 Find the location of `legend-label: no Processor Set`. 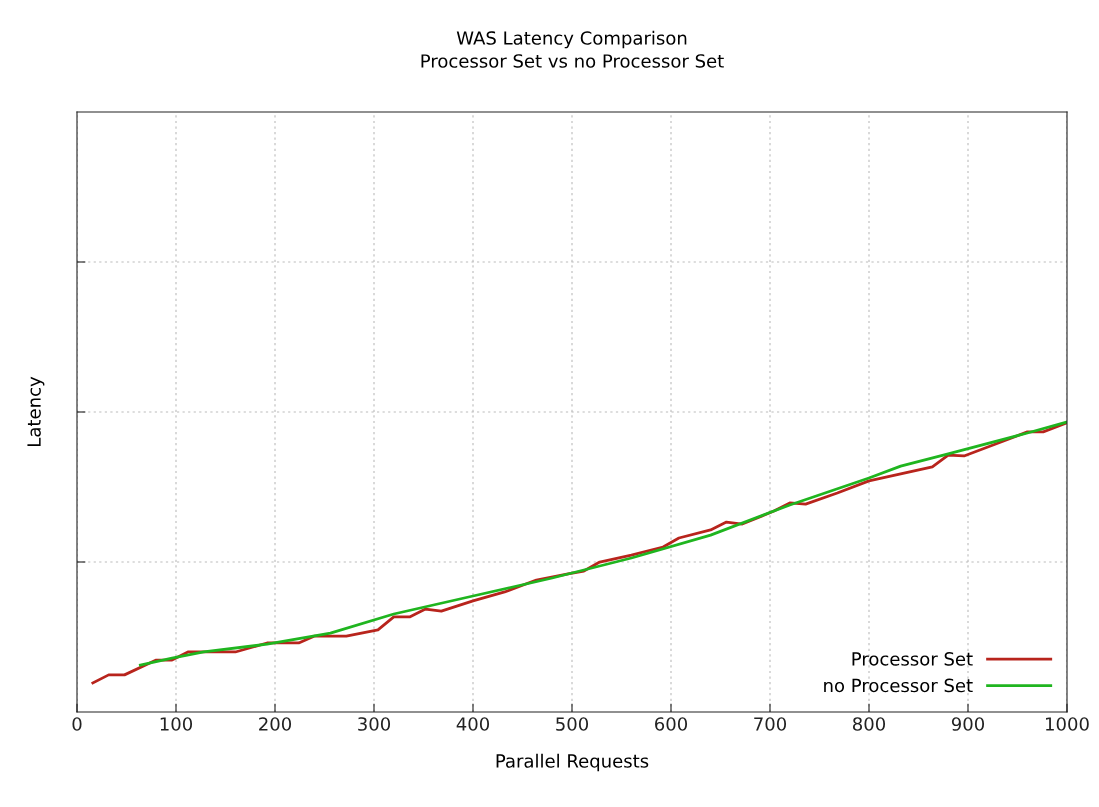

legend-label: no Processor Set is located at coordinates (898, 685).